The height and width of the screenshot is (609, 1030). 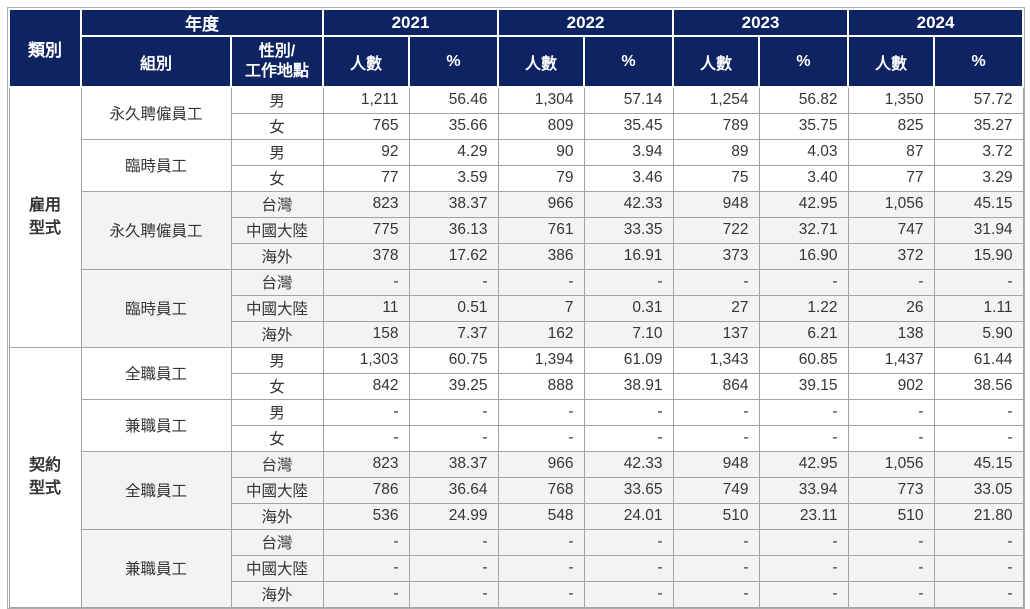 I want to click on table-row: 臨時員工 男 92 4.29 90 3.94 89 4.03 87 3.72, so click(x=516, y=165).